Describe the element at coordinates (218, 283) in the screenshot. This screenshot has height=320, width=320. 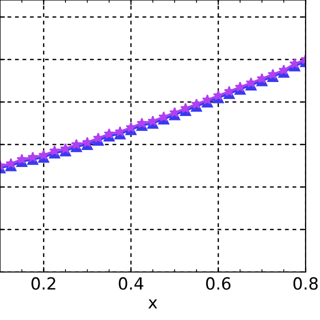
I see `x-tick-label: 0.6` at that location.